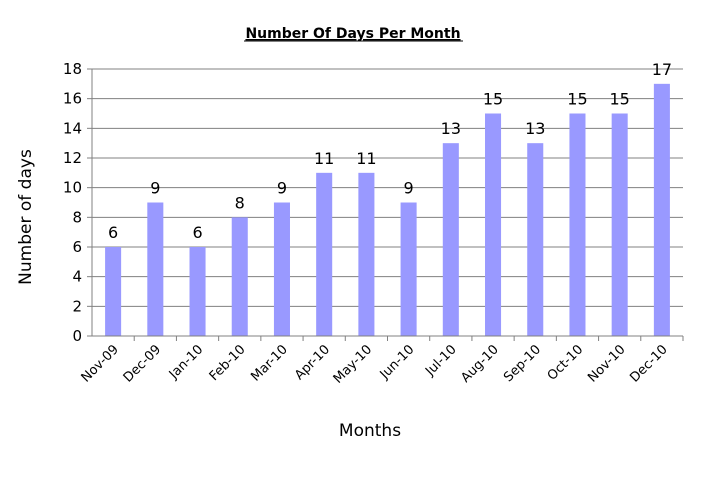  I want to click on x-tick-label: Sep-10, so click(522, 363).